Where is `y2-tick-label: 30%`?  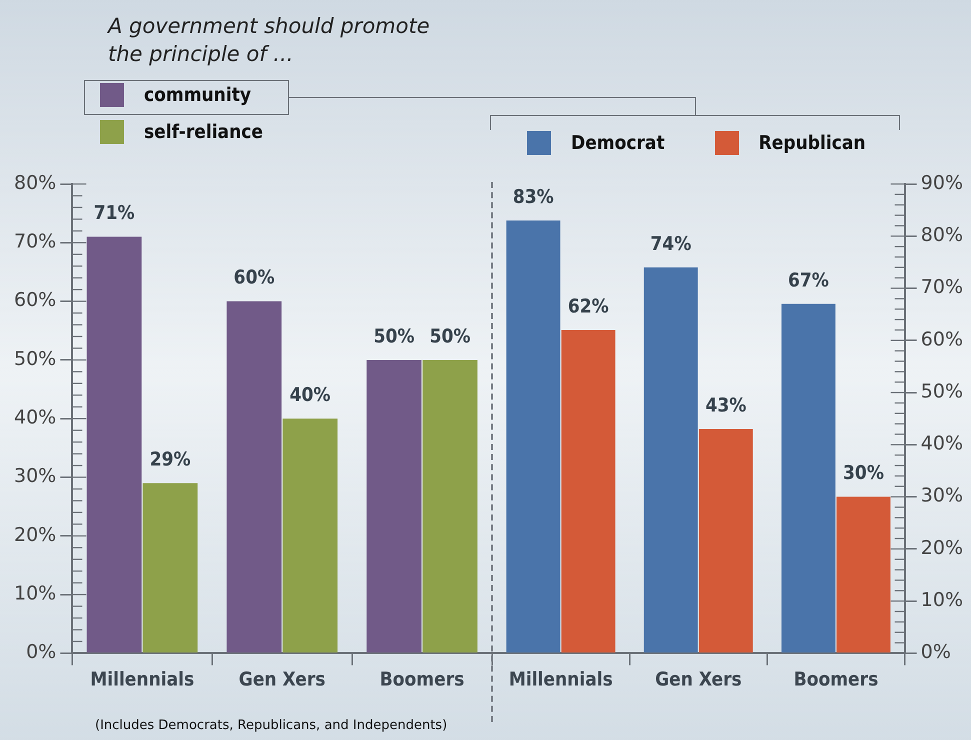 y2-tick-label: 30% is located at coordinates (942, 495).